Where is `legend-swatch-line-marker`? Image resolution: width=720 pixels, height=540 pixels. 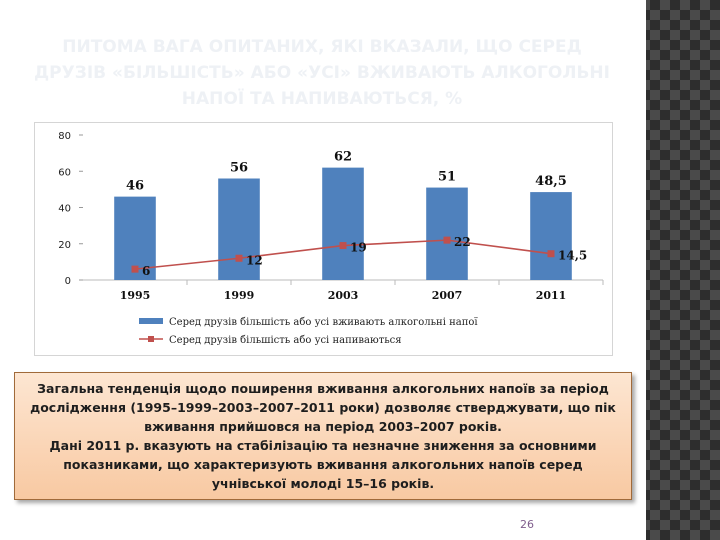
legend-swatch-line-marker is located at coordinates (151, 339).